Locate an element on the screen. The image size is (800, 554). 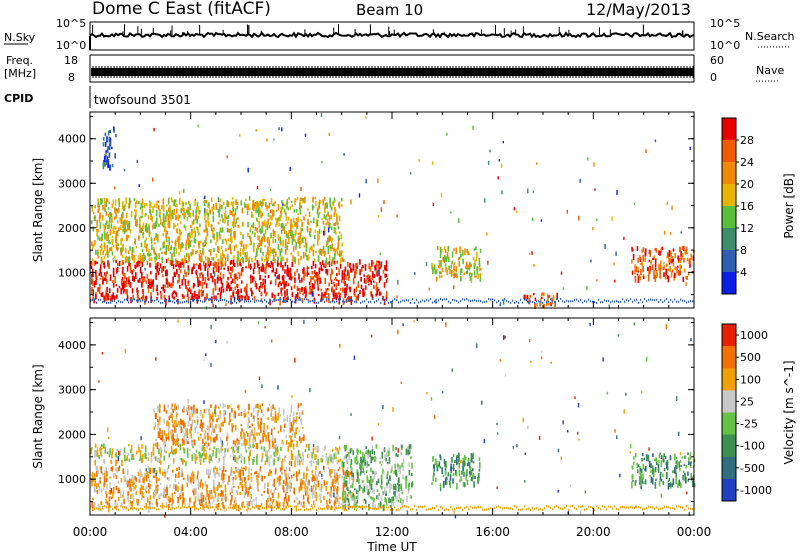
nsky-label: N.Sky is located at coordinates (20, 37).